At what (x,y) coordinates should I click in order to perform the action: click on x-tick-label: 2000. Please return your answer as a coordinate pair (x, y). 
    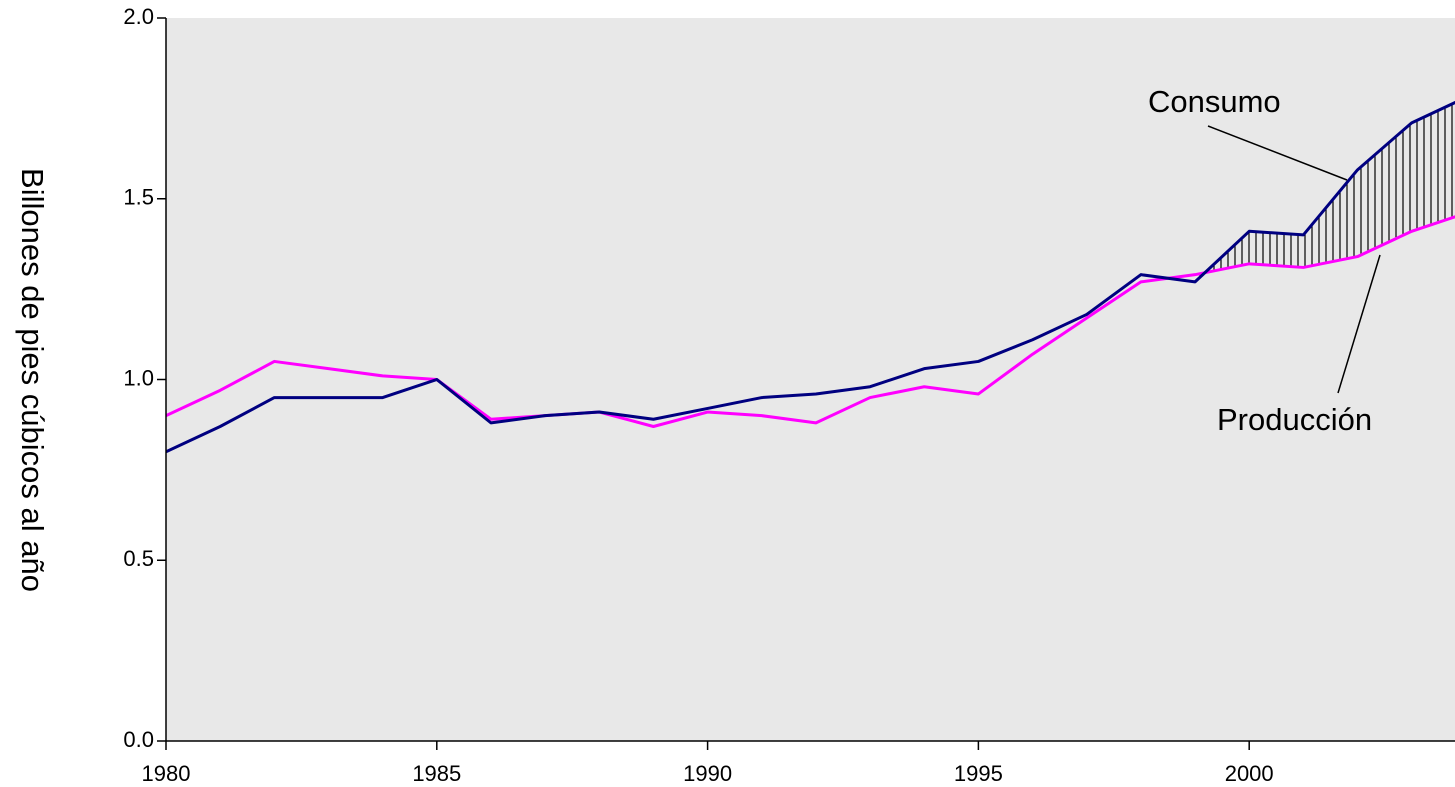
    Looking at the image, I should click on (1249, 773).